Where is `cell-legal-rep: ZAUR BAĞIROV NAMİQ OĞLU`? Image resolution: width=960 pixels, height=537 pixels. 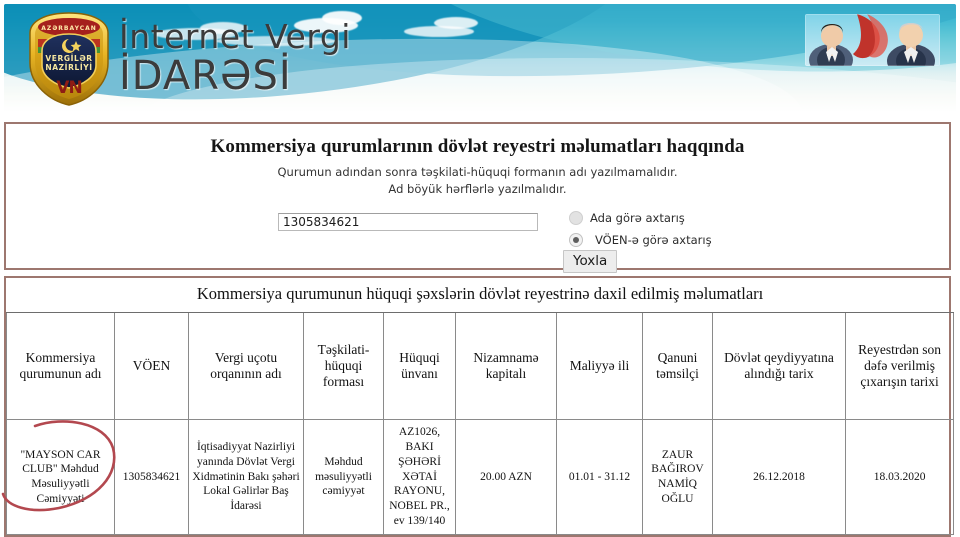
cell-legal-rep: ZAUR BAĞIROV NAMİQ OĞLU is located at coordinates (677, 477).